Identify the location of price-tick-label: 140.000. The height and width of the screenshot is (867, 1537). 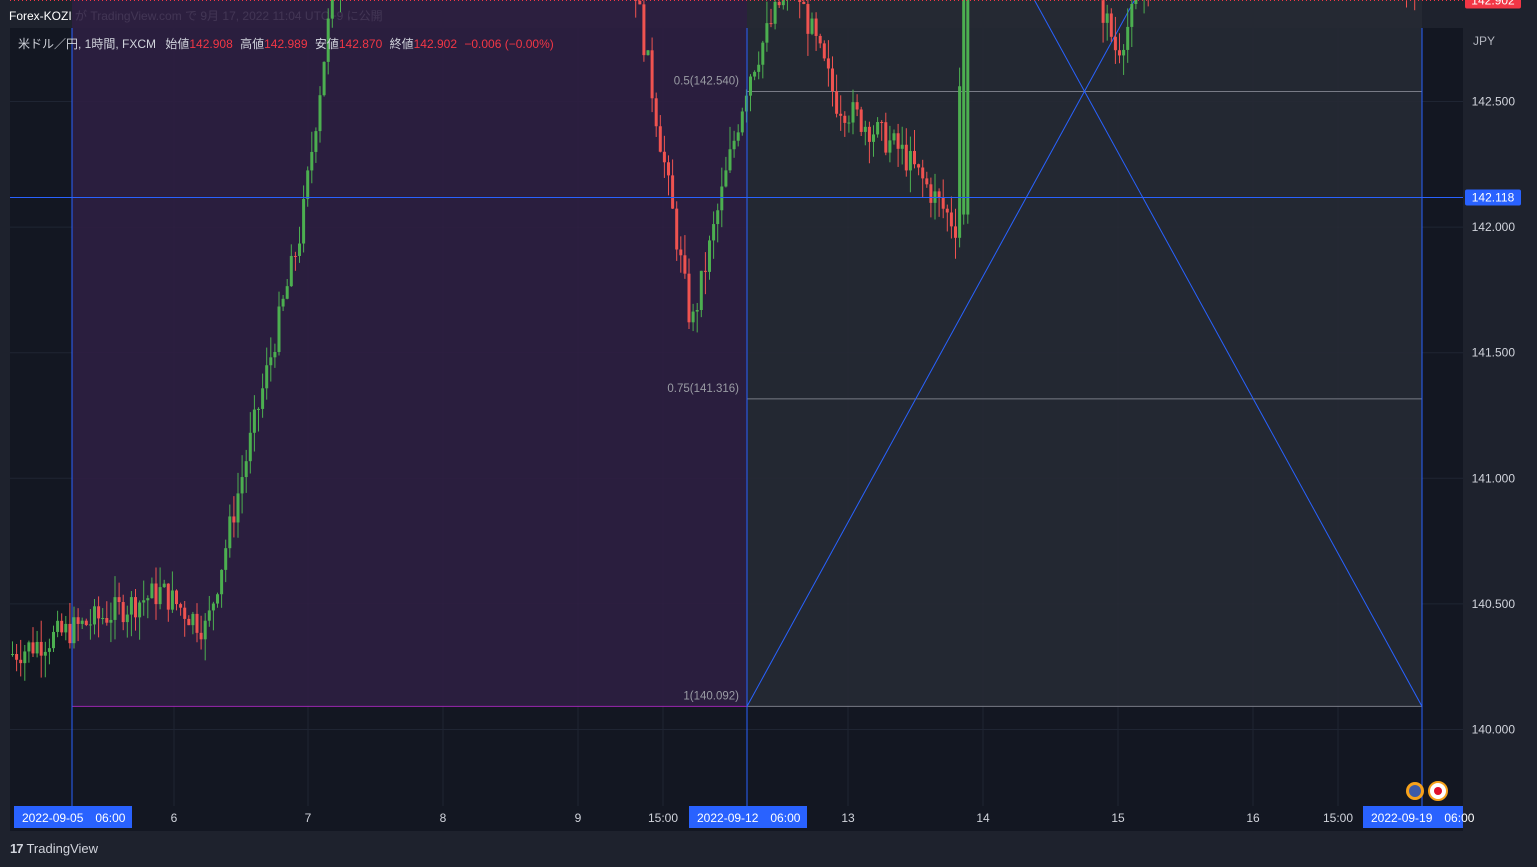
(1494, 730).